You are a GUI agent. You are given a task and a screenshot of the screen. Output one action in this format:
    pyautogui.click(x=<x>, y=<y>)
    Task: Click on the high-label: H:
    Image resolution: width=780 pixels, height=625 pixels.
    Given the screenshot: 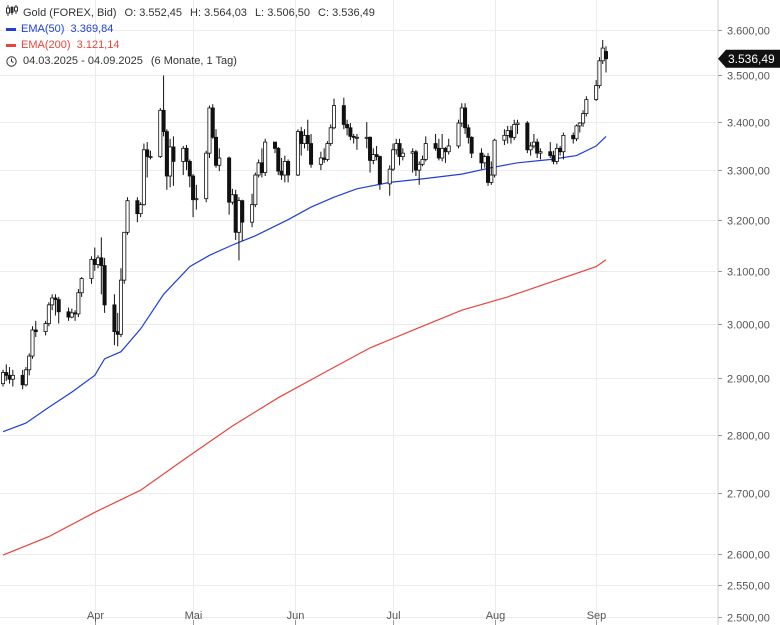 What is the action you would take?
    pyautogui.click(x=196, y=13)
    